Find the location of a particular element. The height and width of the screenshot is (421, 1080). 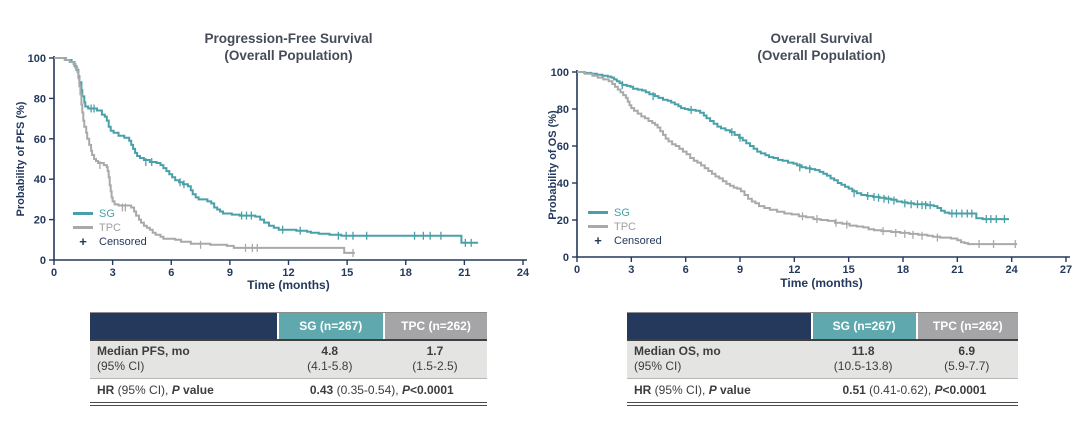

os-legend: SG TPC + Censored is located at coordinates (625, 226).